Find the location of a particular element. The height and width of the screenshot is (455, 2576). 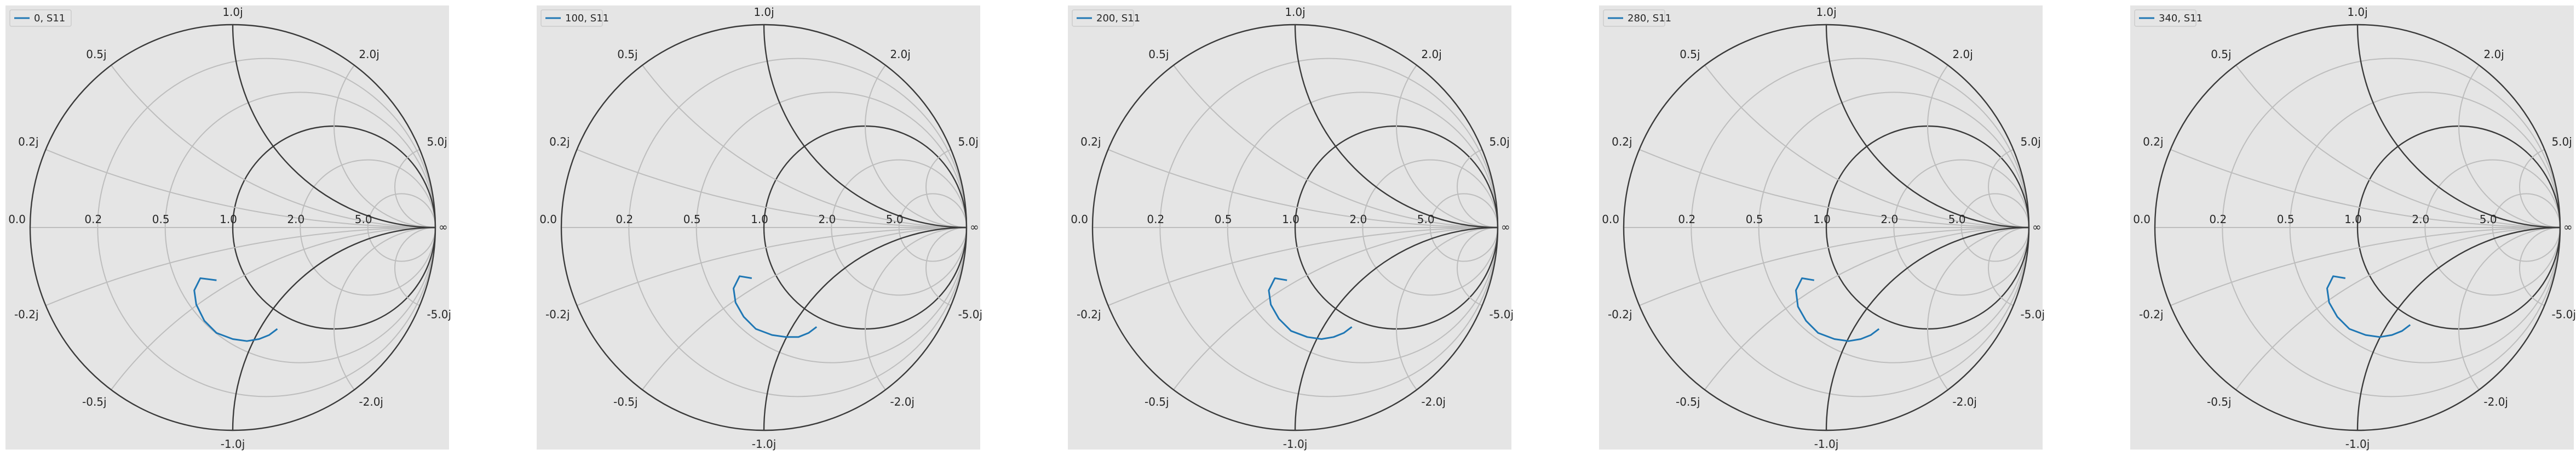

legend-label: 100, S11 is located at coordinates (587, 18).